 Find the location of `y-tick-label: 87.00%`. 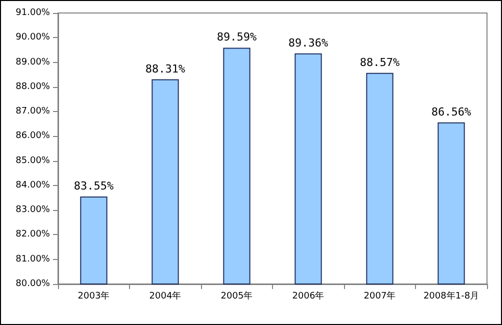

y-tick-label: 87.00% is located at coordinates (33, 111).